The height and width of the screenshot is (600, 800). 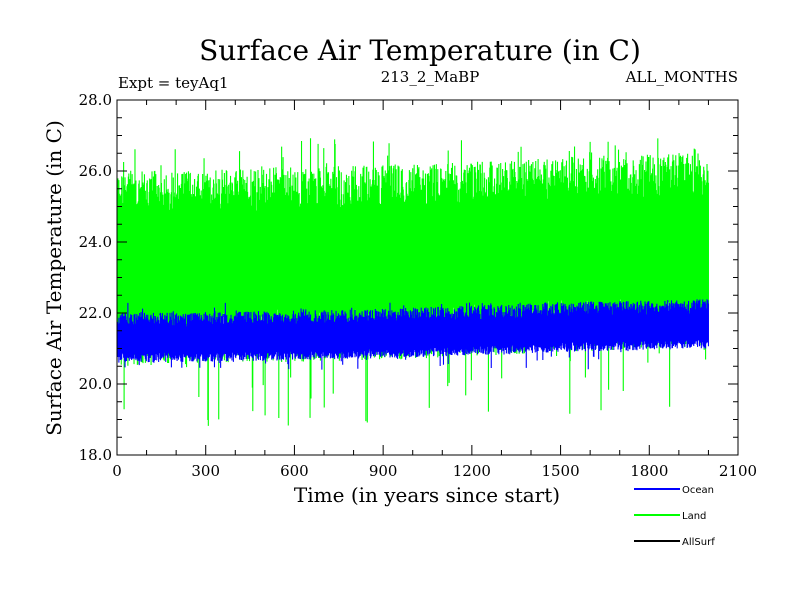 What do you see at coordinates (95, 455) in the screenshot?
I see `y-tick-label: 18.0` at bounding box center [95, 455].